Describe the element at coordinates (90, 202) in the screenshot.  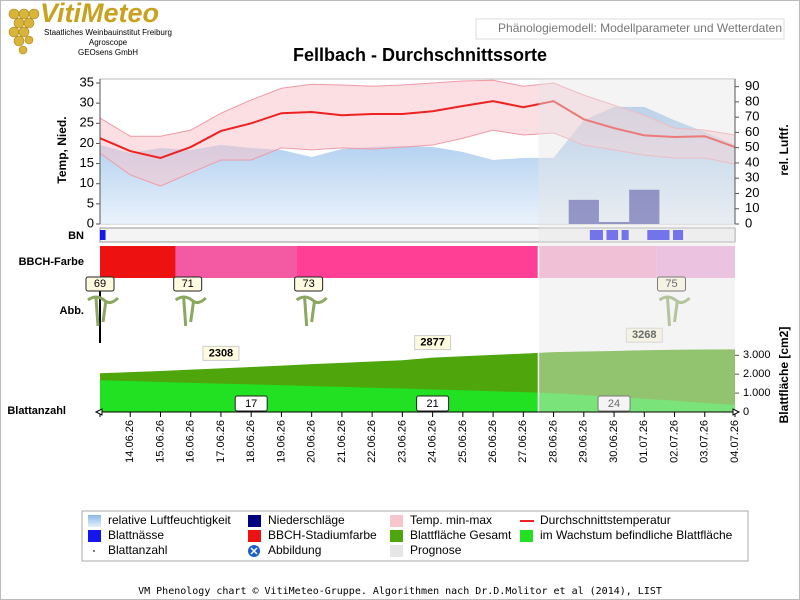
I see `y-tick-label: 5` at that location.